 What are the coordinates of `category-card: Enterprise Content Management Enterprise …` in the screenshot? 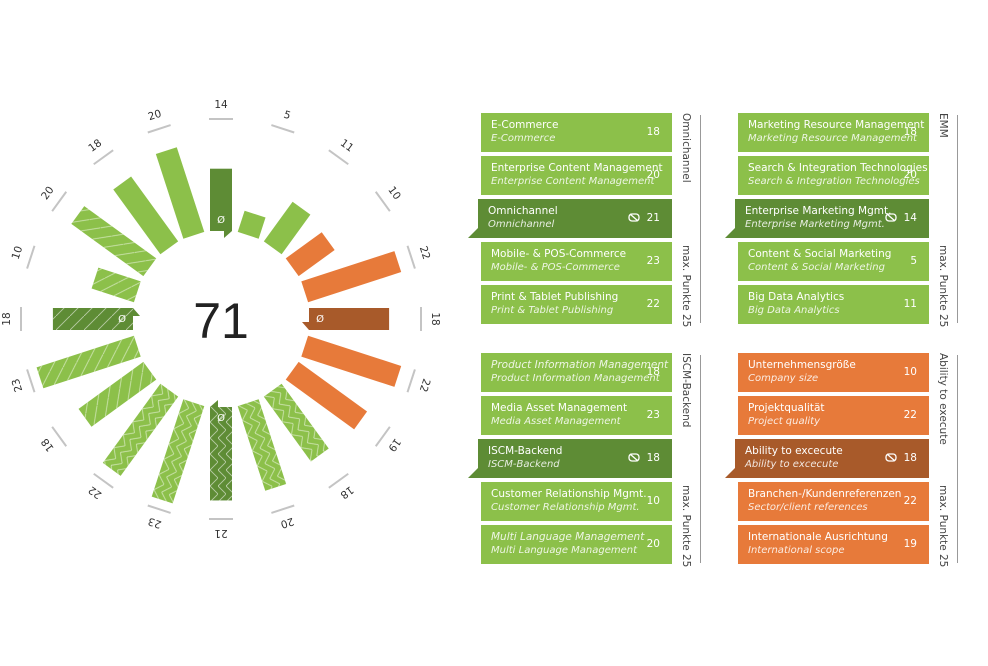 It's located at (576, 175).